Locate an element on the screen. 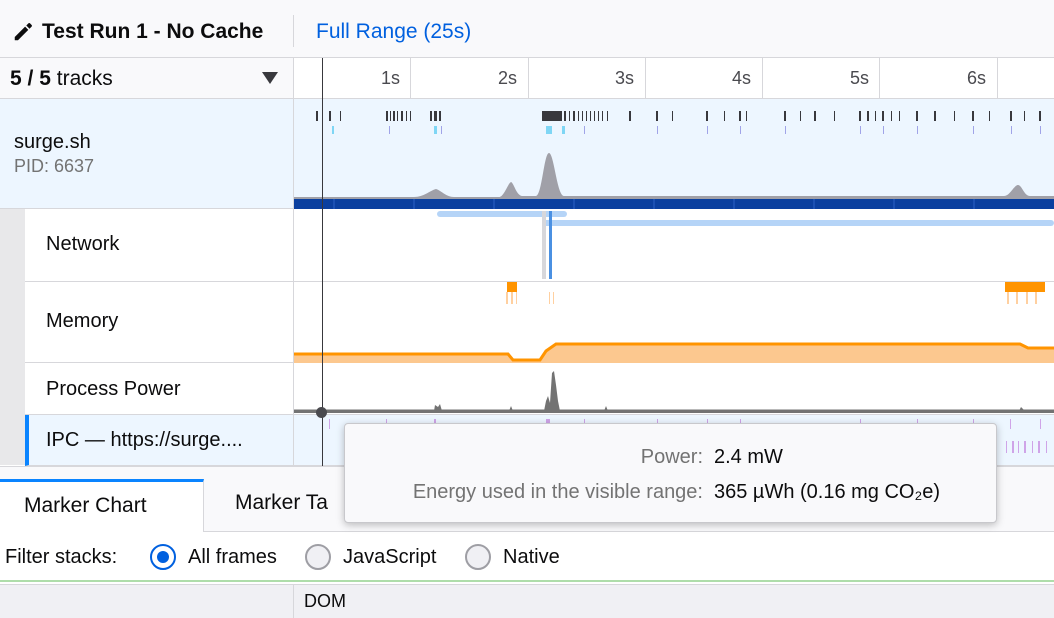 The width and height of the screenshot is (1054, 618). tick-label: 4s is located at coordinates (742, 78).